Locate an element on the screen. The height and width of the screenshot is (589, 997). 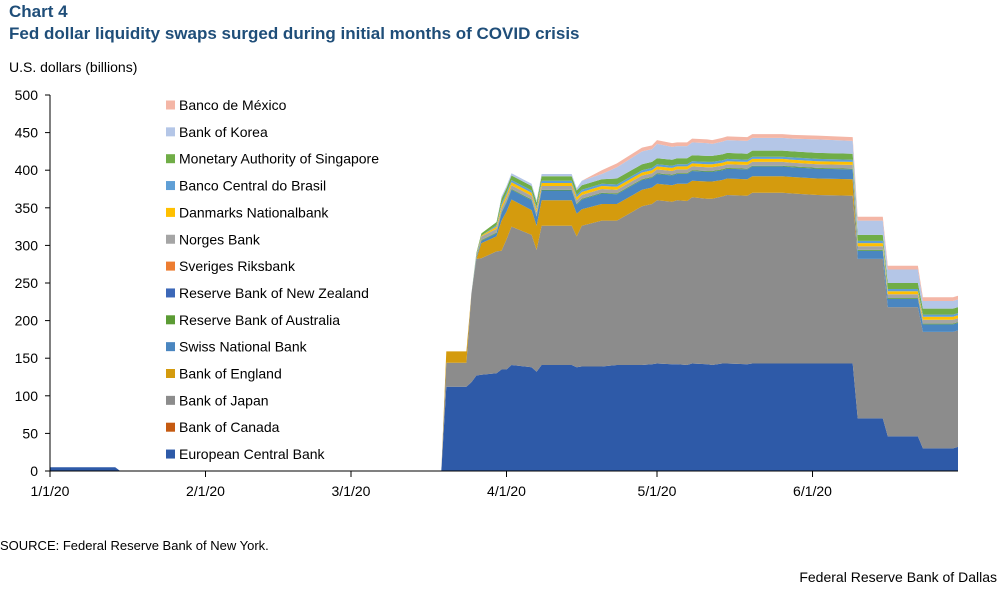
legend-label: Bank of Japan is located at coordinates (224, 400).